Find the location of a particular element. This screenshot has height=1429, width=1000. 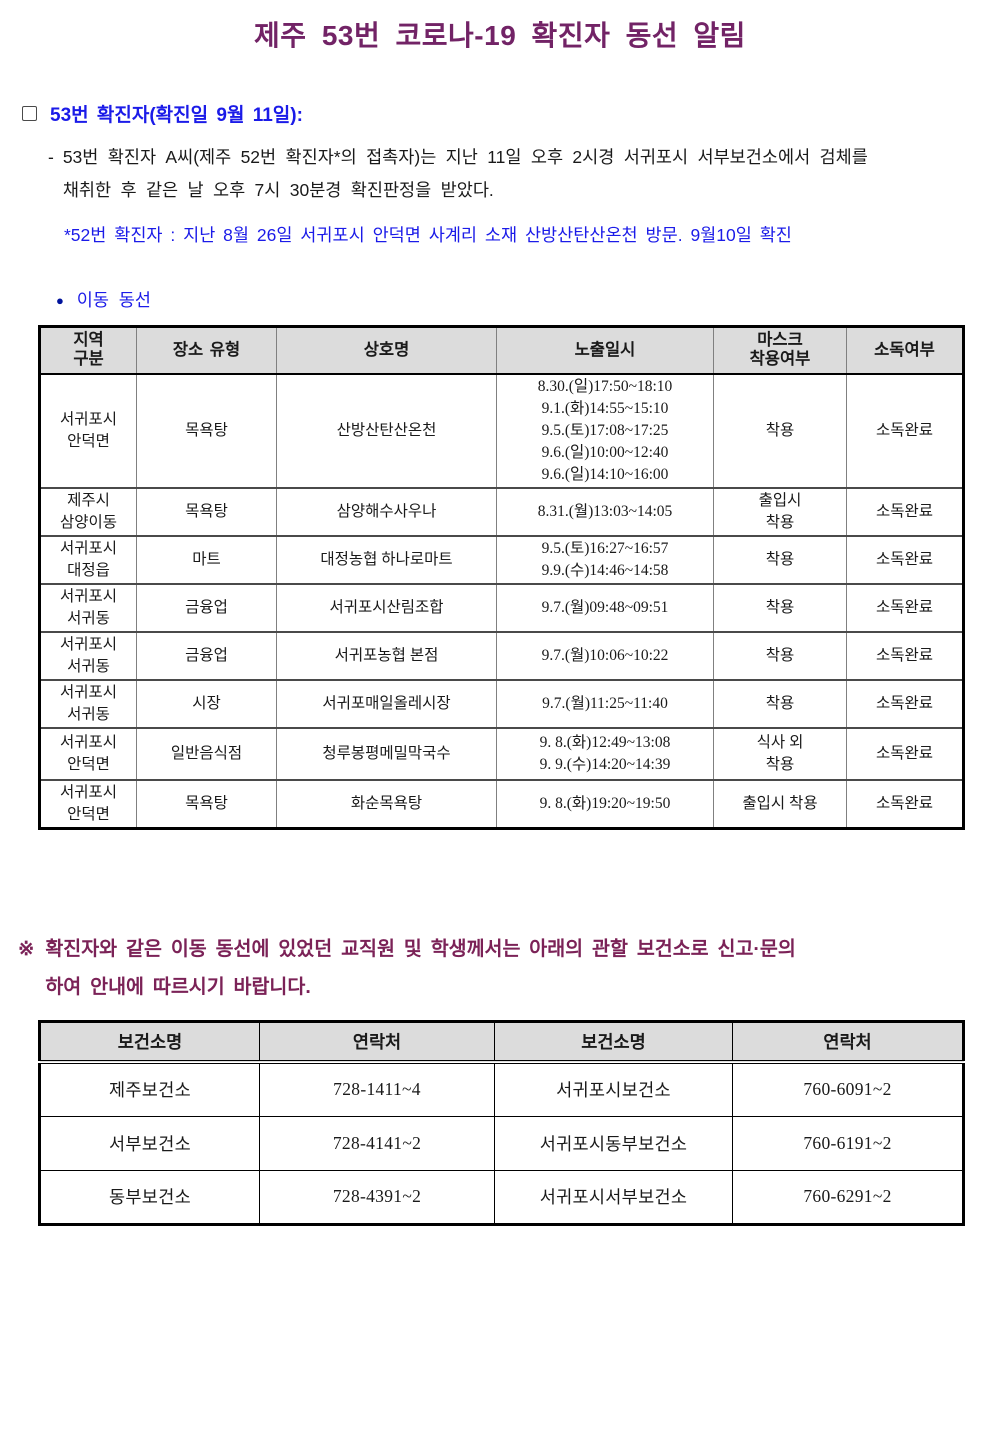

route-col-mask: 마스크 착용여부 is located at coordinates (780, 350).